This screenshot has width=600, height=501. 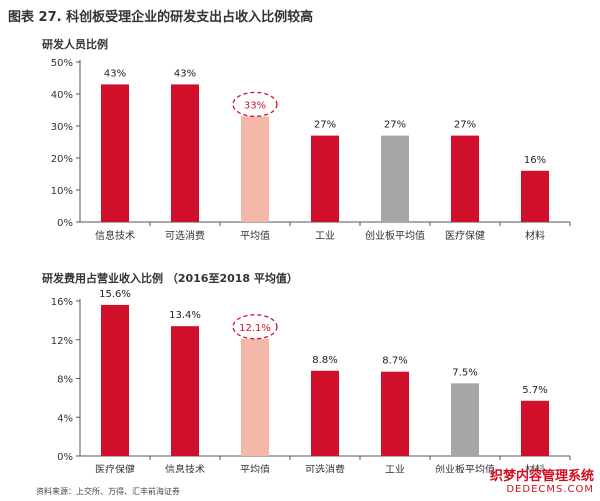 I want to click on watermark-line1: 织梦内容管理系统, so click(x=541, y=476).